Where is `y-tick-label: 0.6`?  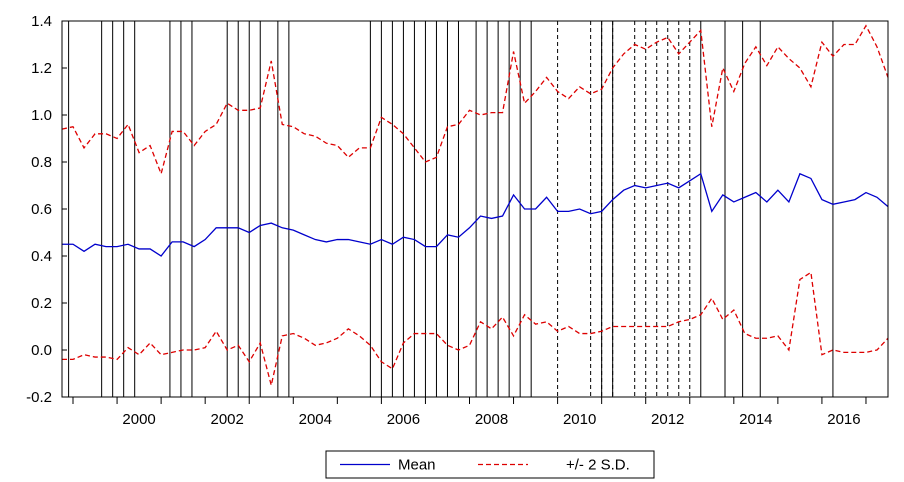
y-tick-label: 0.6 is located at coordinates (41, 209).